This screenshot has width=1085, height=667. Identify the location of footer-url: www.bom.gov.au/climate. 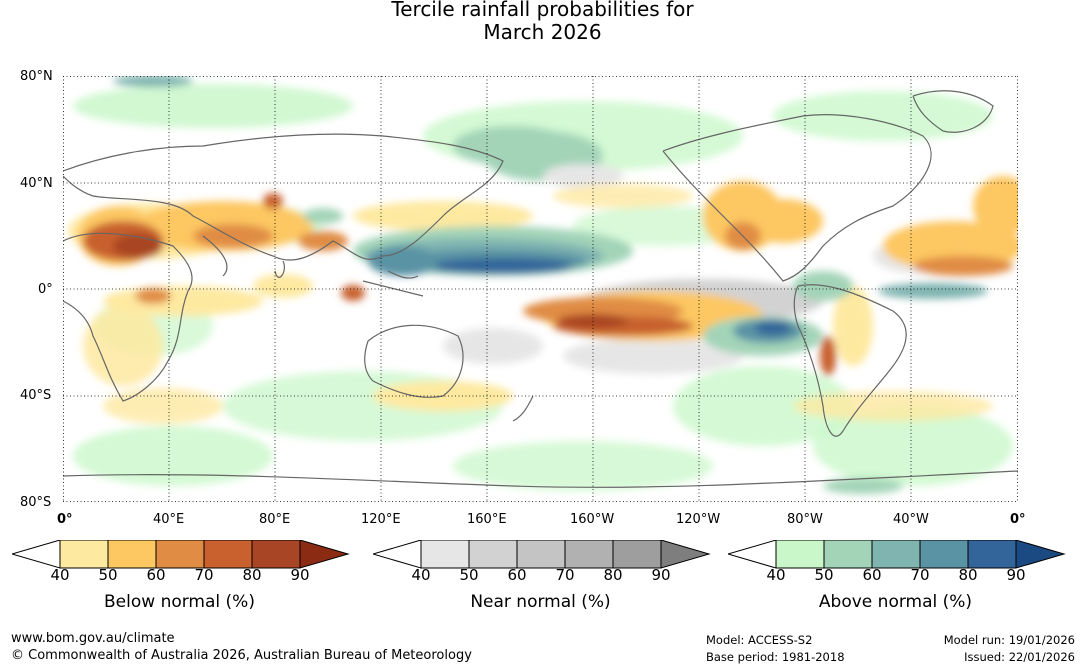
(93, 638).